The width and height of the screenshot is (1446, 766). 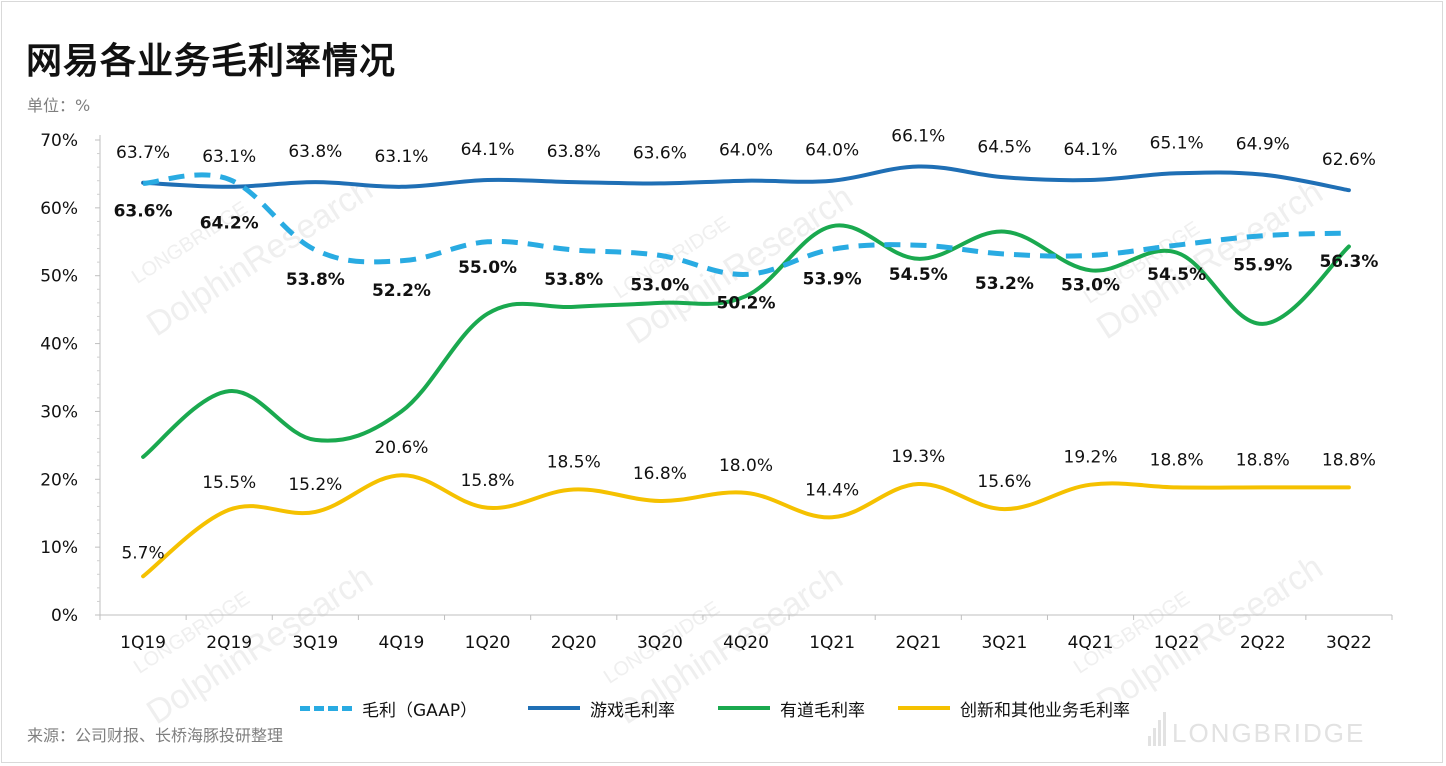 I want to click on x-tick-label: 1Q22, so click(x=1177, y=643).